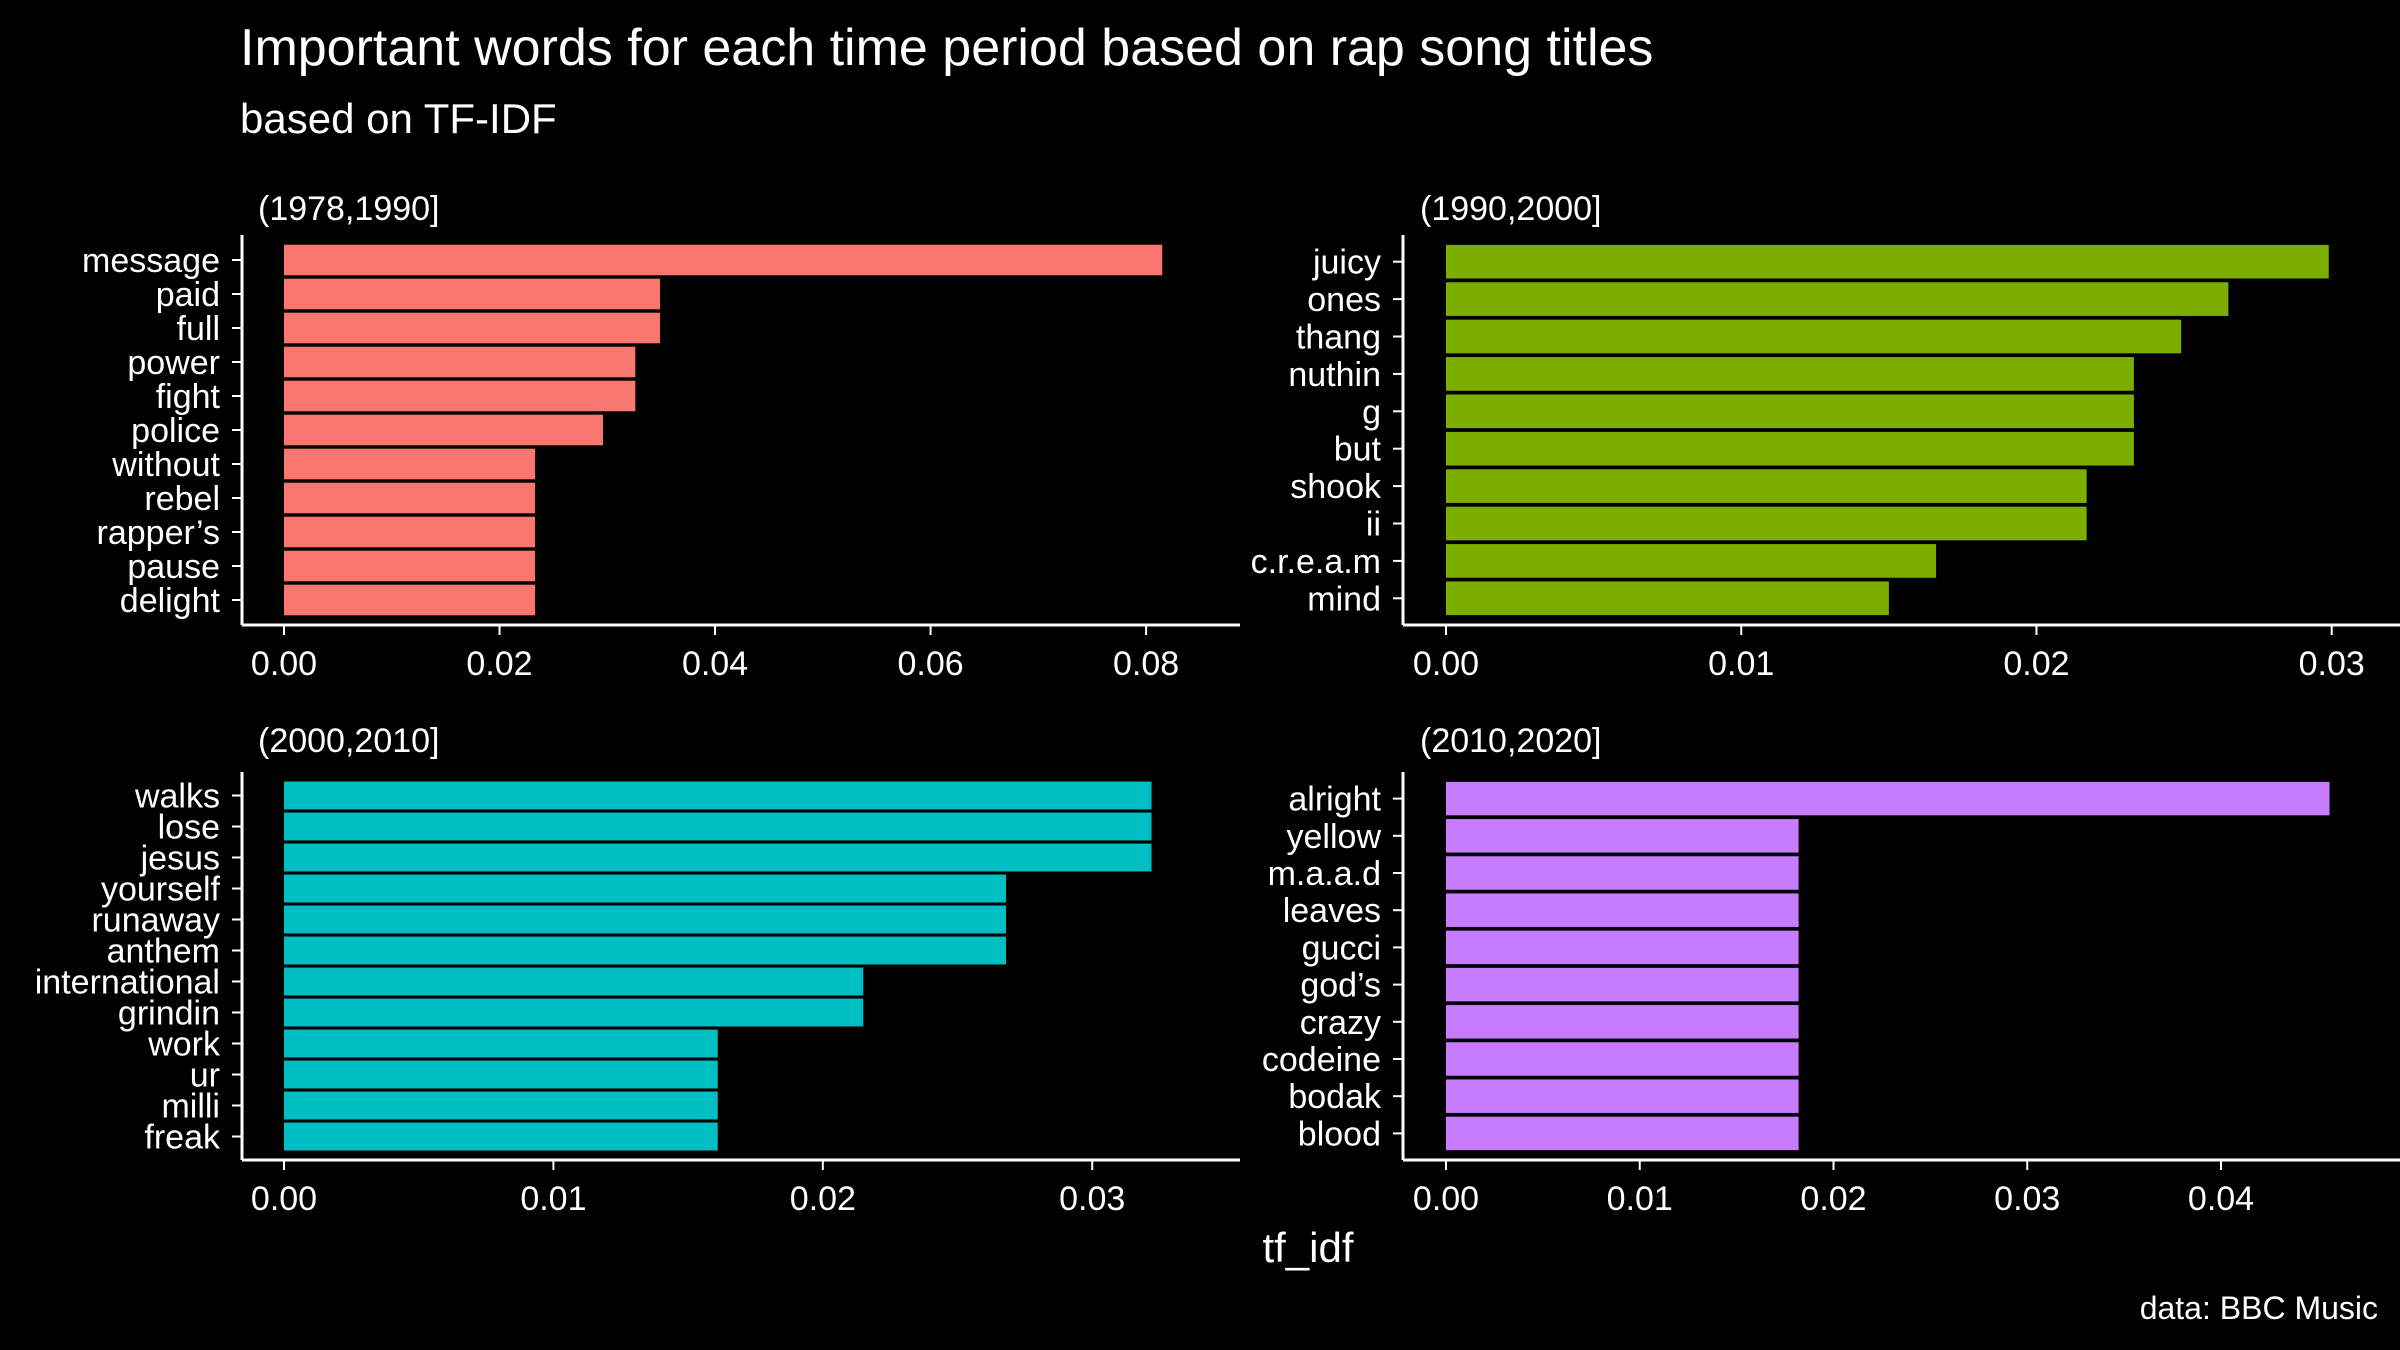 The image size is (2400, 1350). Describe the element at coordinates (1511, 209) in the screenshot. I see `facet-label: (1990,2000]` at that location.